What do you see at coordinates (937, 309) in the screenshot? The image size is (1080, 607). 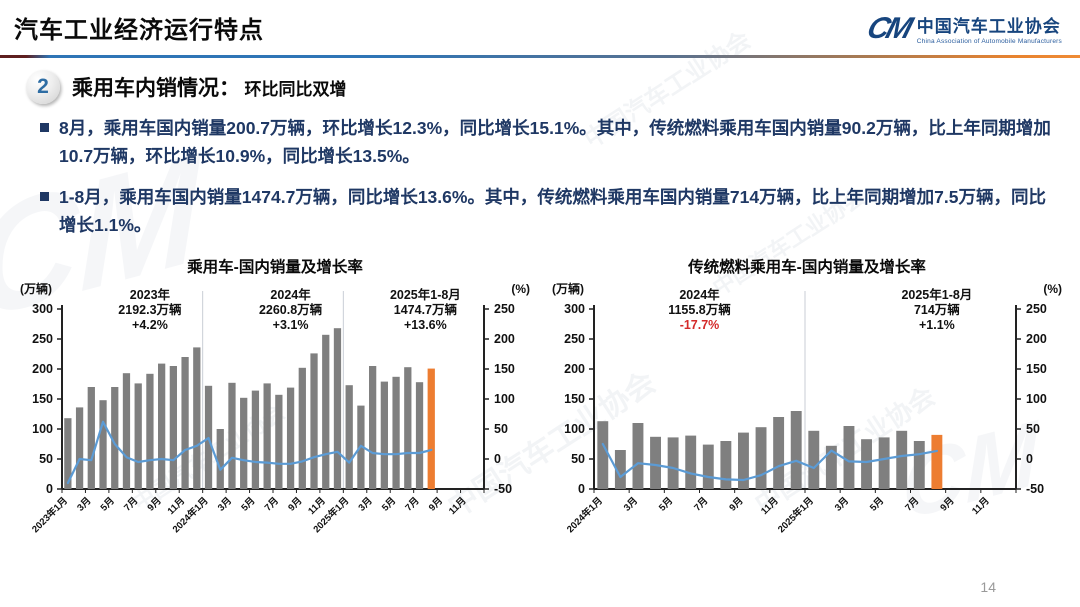 I see `svg-text: 714万辆` at bounding box center [937, 309].